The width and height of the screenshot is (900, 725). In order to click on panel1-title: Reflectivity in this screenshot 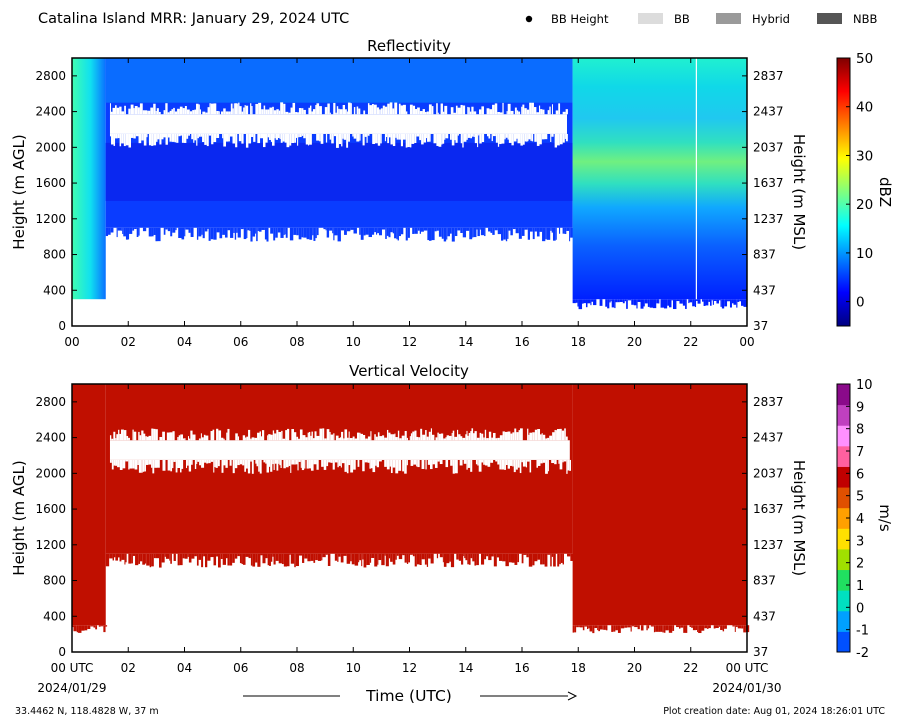, I will do `click(409, 46)`.